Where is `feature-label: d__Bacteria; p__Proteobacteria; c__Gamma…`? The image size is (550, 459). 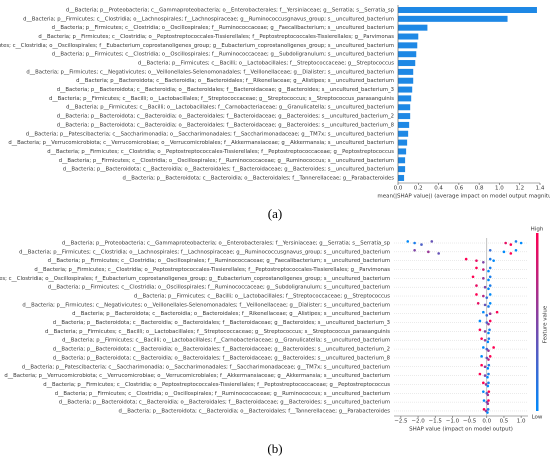
feature-label: d__Bacteria; p__Proteobacteria; c__Gamma… is located at coordinates (226, 244).